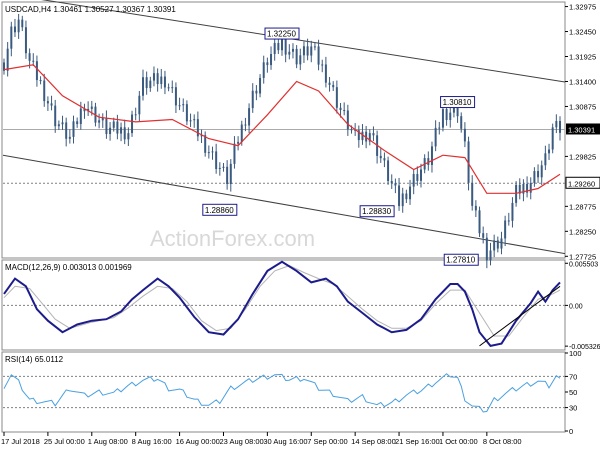  I want to click on reference-level-tag, so click(582, 182).